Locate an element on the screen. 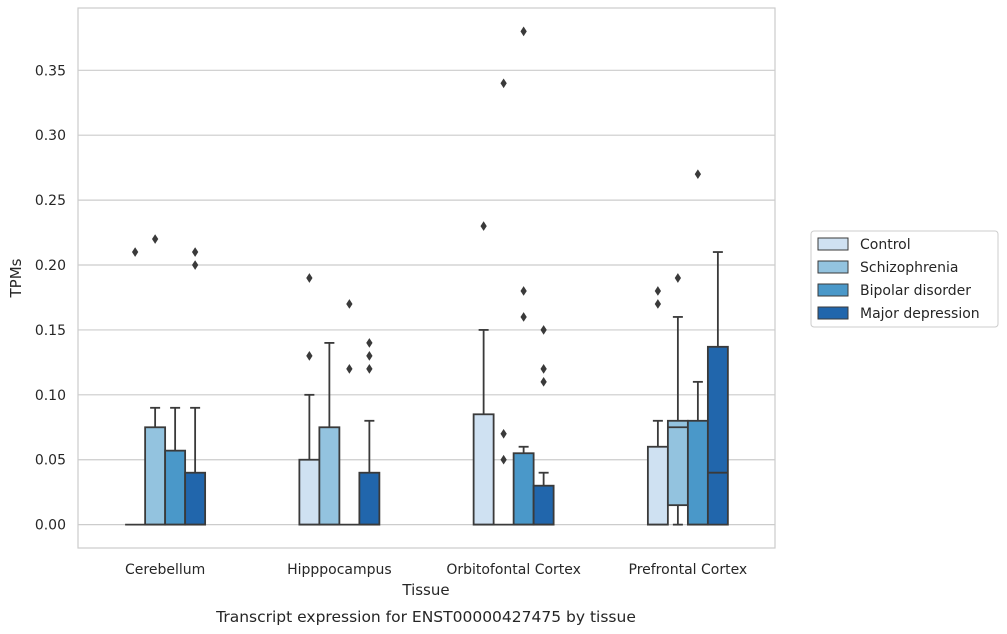 The width and height of the screenshot is (1007, 634). y-tick-label: 0.00 is located at coordinates (50, 526).